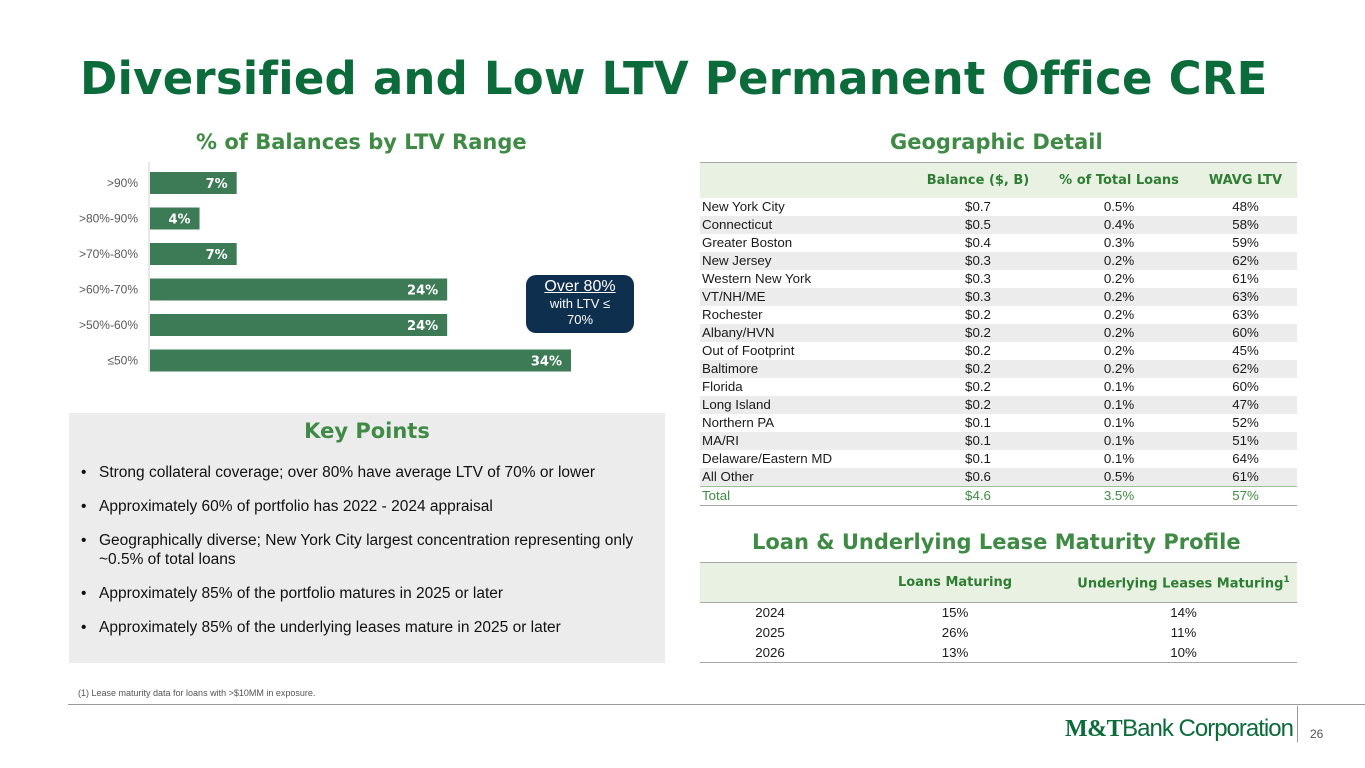 The width and height of the screenshot is (1365, 768). What do you see at coordinates (179, 220) in the screenshot?
I see `value-label: 4%` at bounding box center [179, 220].